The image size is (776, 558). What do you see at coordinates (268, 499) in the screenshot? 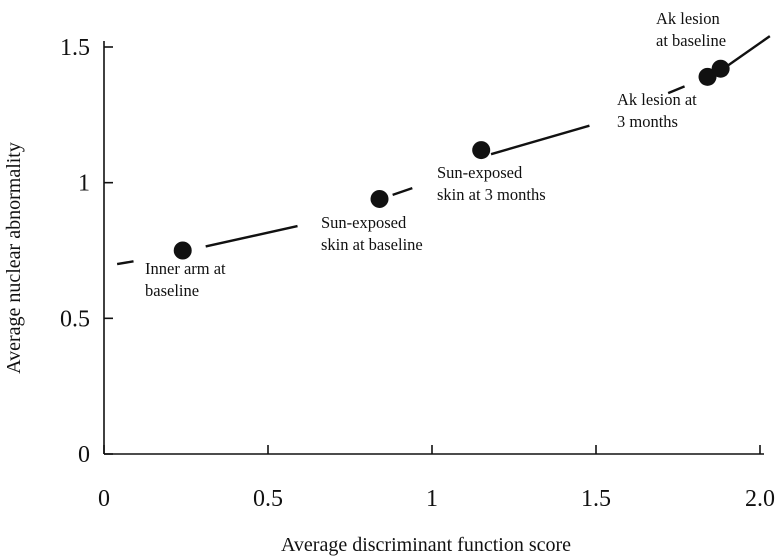
I see `x-tick-label: 0.5` at bounding box center [268, 499].